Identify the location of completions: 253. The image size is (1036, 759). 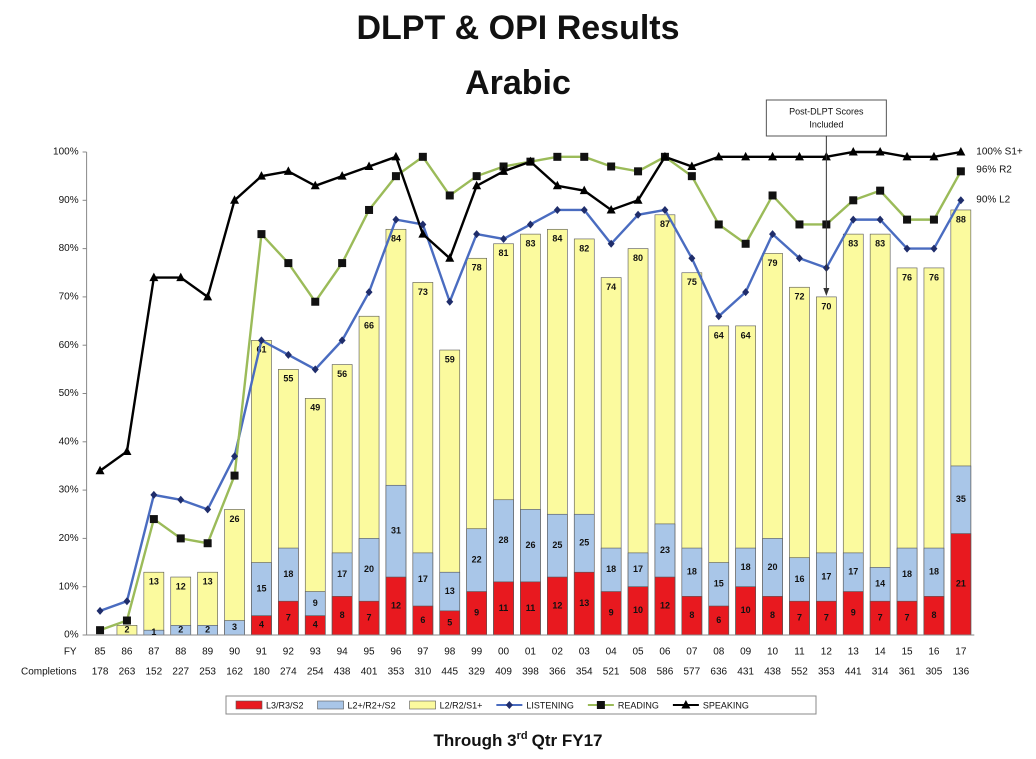
(207, 672).